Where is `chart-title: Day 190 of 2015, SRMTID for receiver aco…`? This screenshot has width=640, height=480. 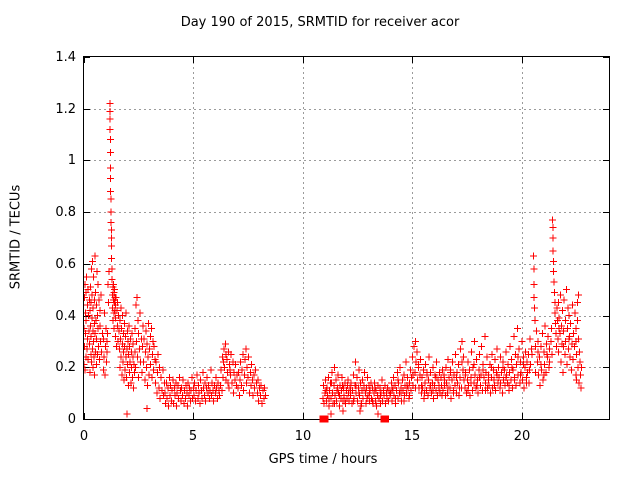 chart-title: Day 190 of 2015, SRMTID for receiver aco… is located at coordinates (320, 22).